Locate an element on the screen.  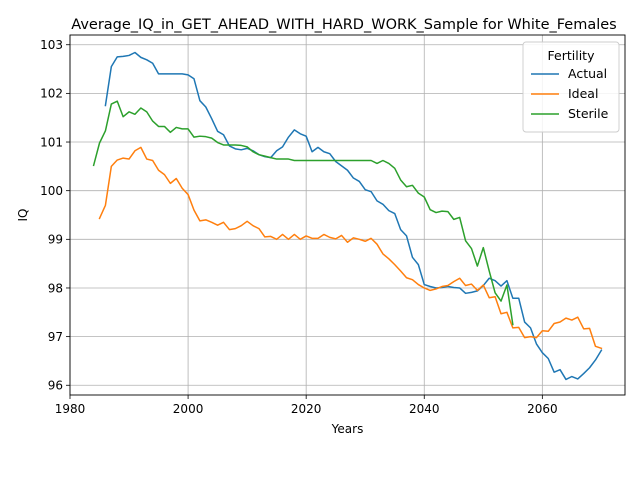
legend-label-ideal: Ideal is located at coordinates (583, 93).